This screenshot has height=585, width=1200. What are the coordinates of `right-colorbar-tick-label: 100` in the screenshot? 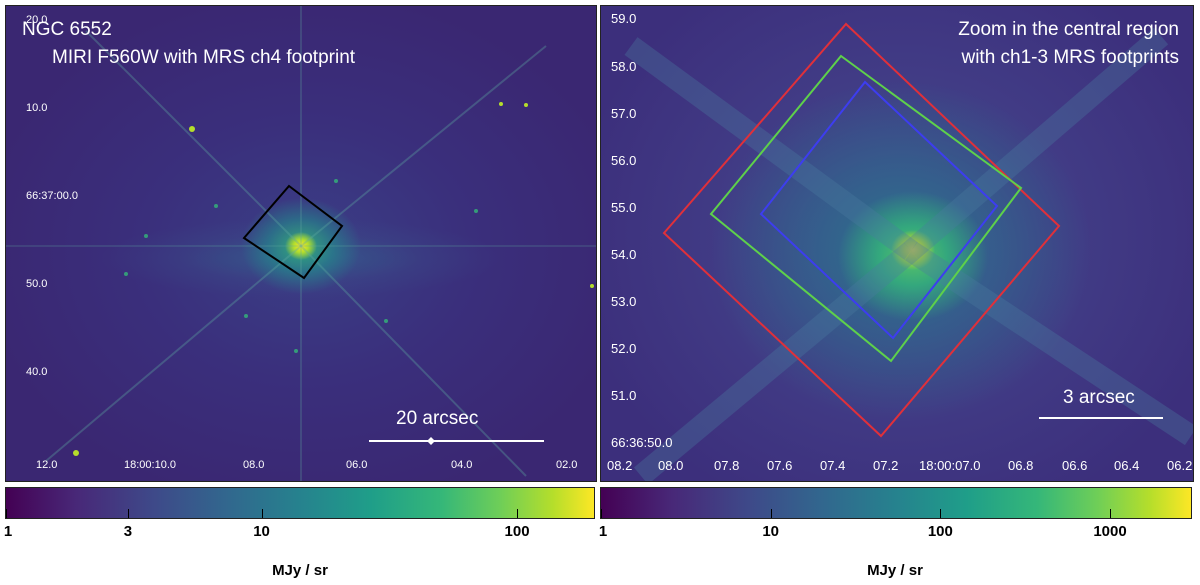 It's located at (940, 531).